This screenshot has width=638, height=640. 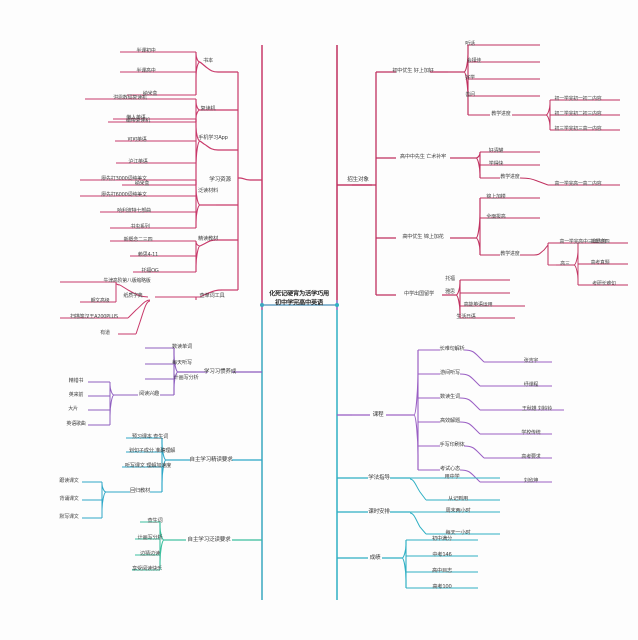 I want to click on node-senior1-progress: 高一学完高一高二内容, so click(x=578, y=184).